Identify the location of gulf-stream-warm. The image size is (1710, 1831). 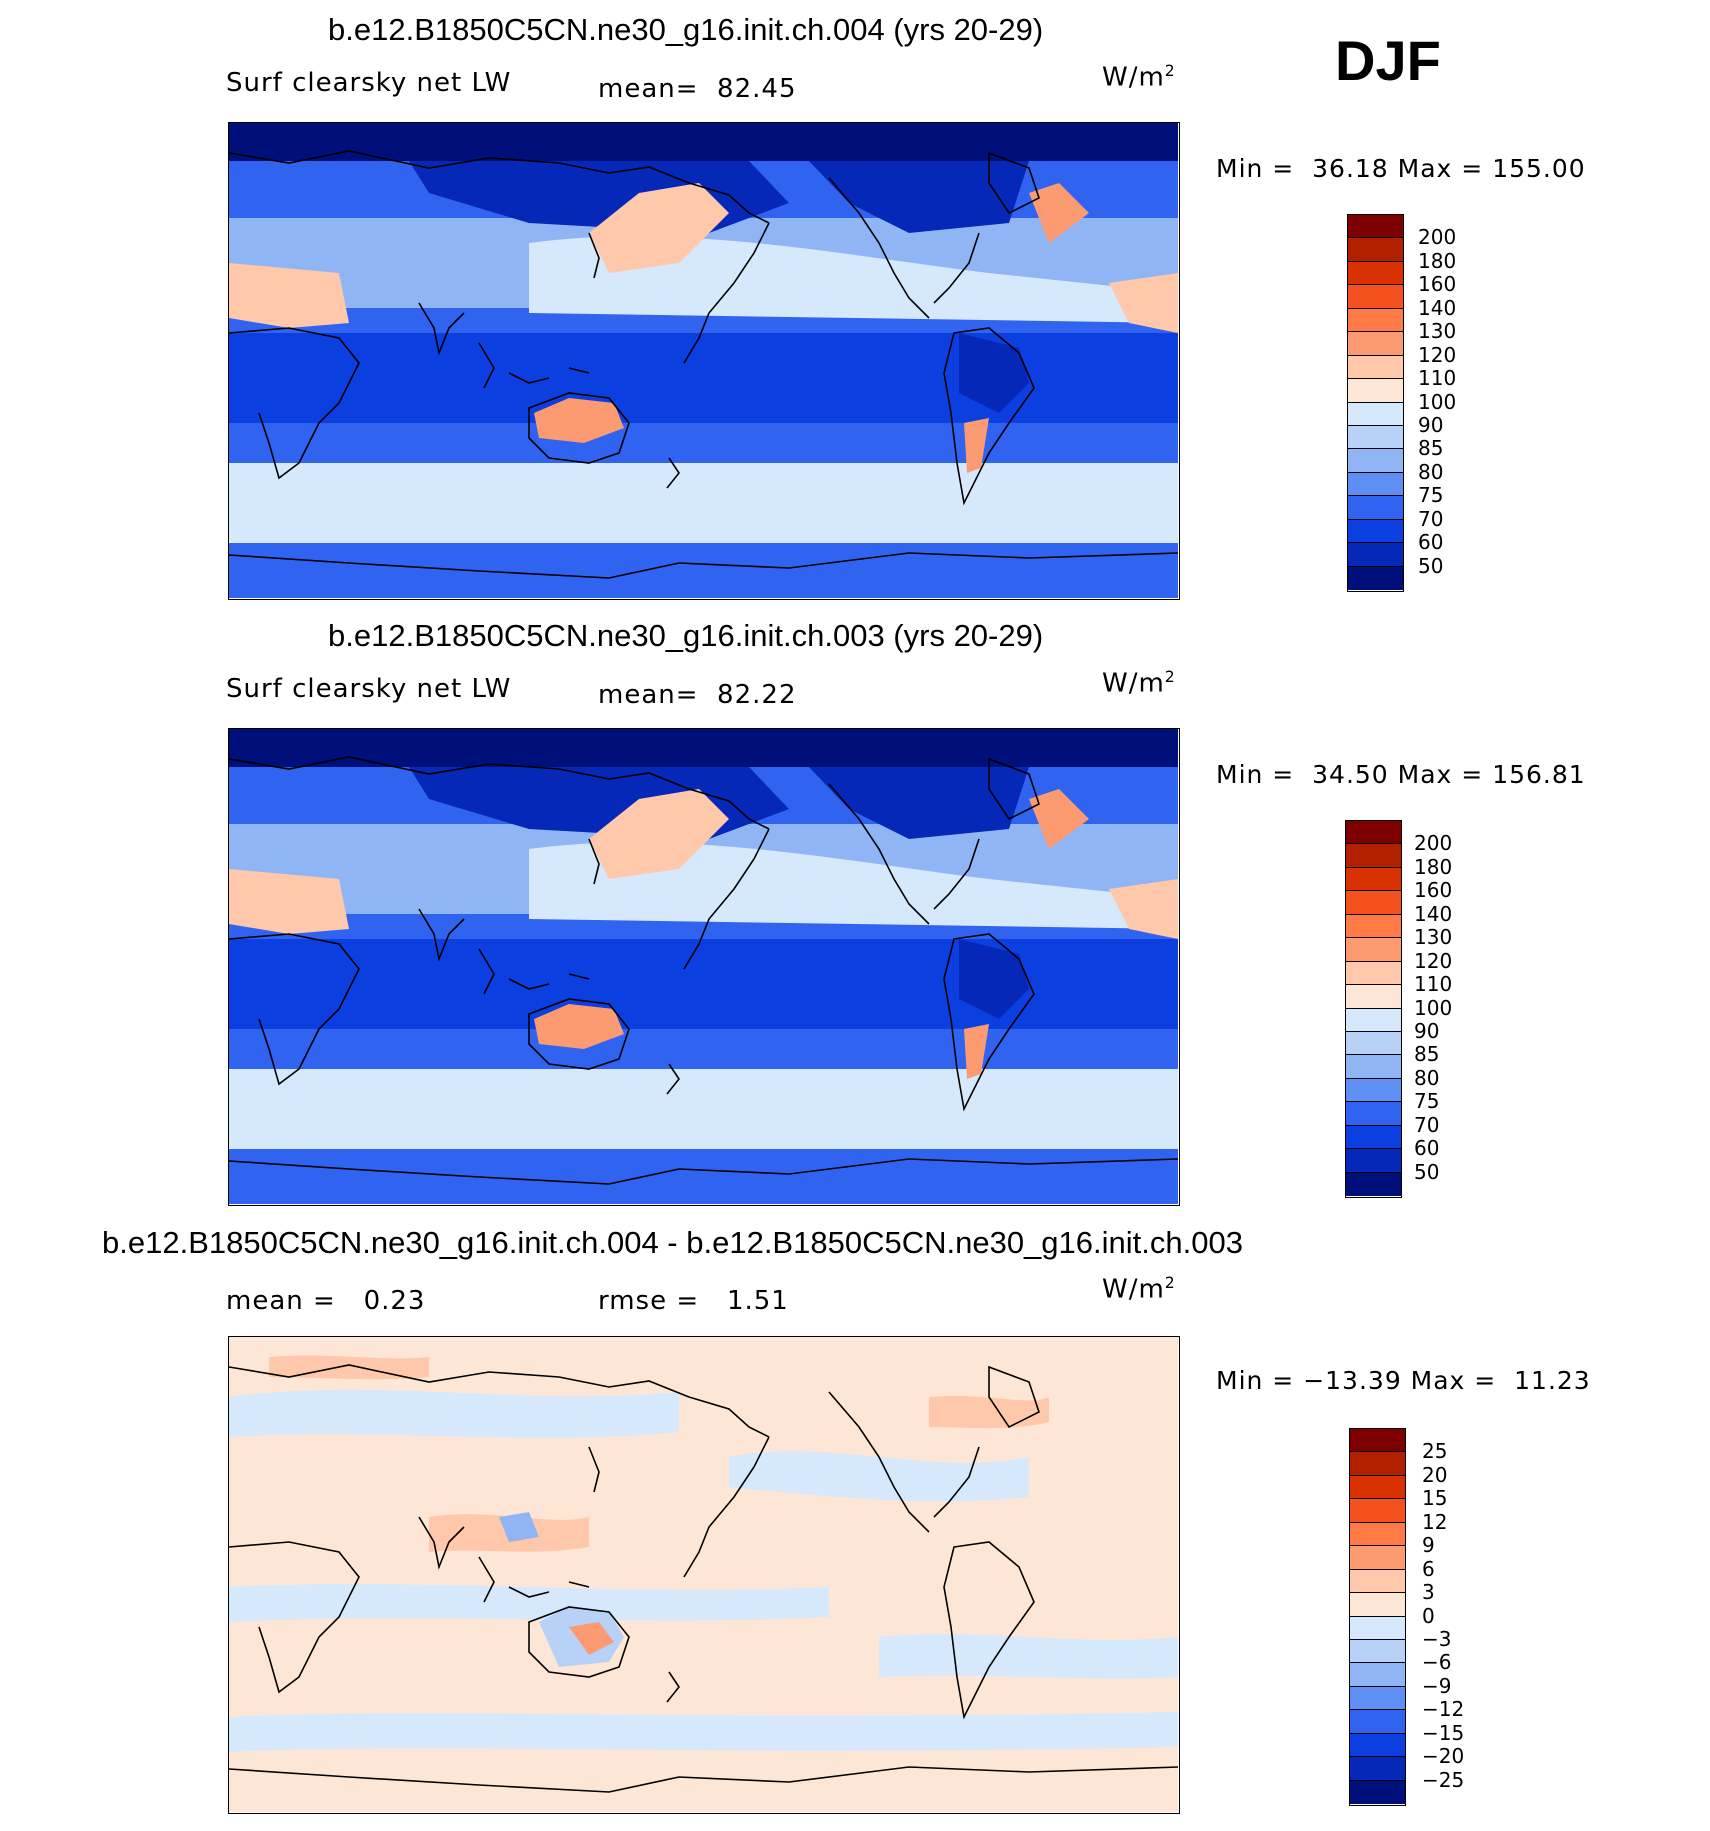
(1059, 819).